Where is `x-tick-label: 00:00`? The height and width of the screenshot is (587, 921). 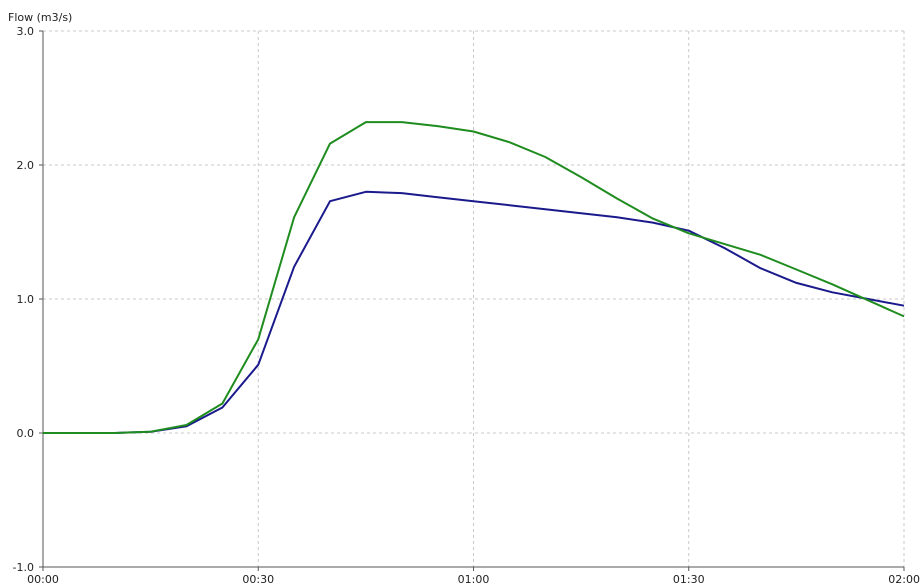 x-tick-label: 00:00 is located at coordinates (43, 579).